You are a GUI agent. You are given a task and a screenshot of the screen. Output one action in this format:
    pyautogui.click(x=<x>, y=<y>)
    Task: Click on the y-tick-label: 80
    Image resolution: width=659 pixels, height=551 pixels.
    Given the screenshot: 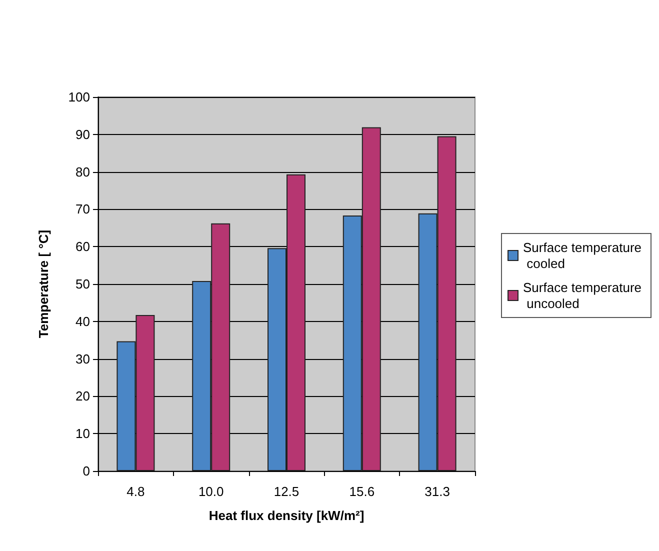 What is the action you would take?
    pyautogui.click(x=83, y=172)
    